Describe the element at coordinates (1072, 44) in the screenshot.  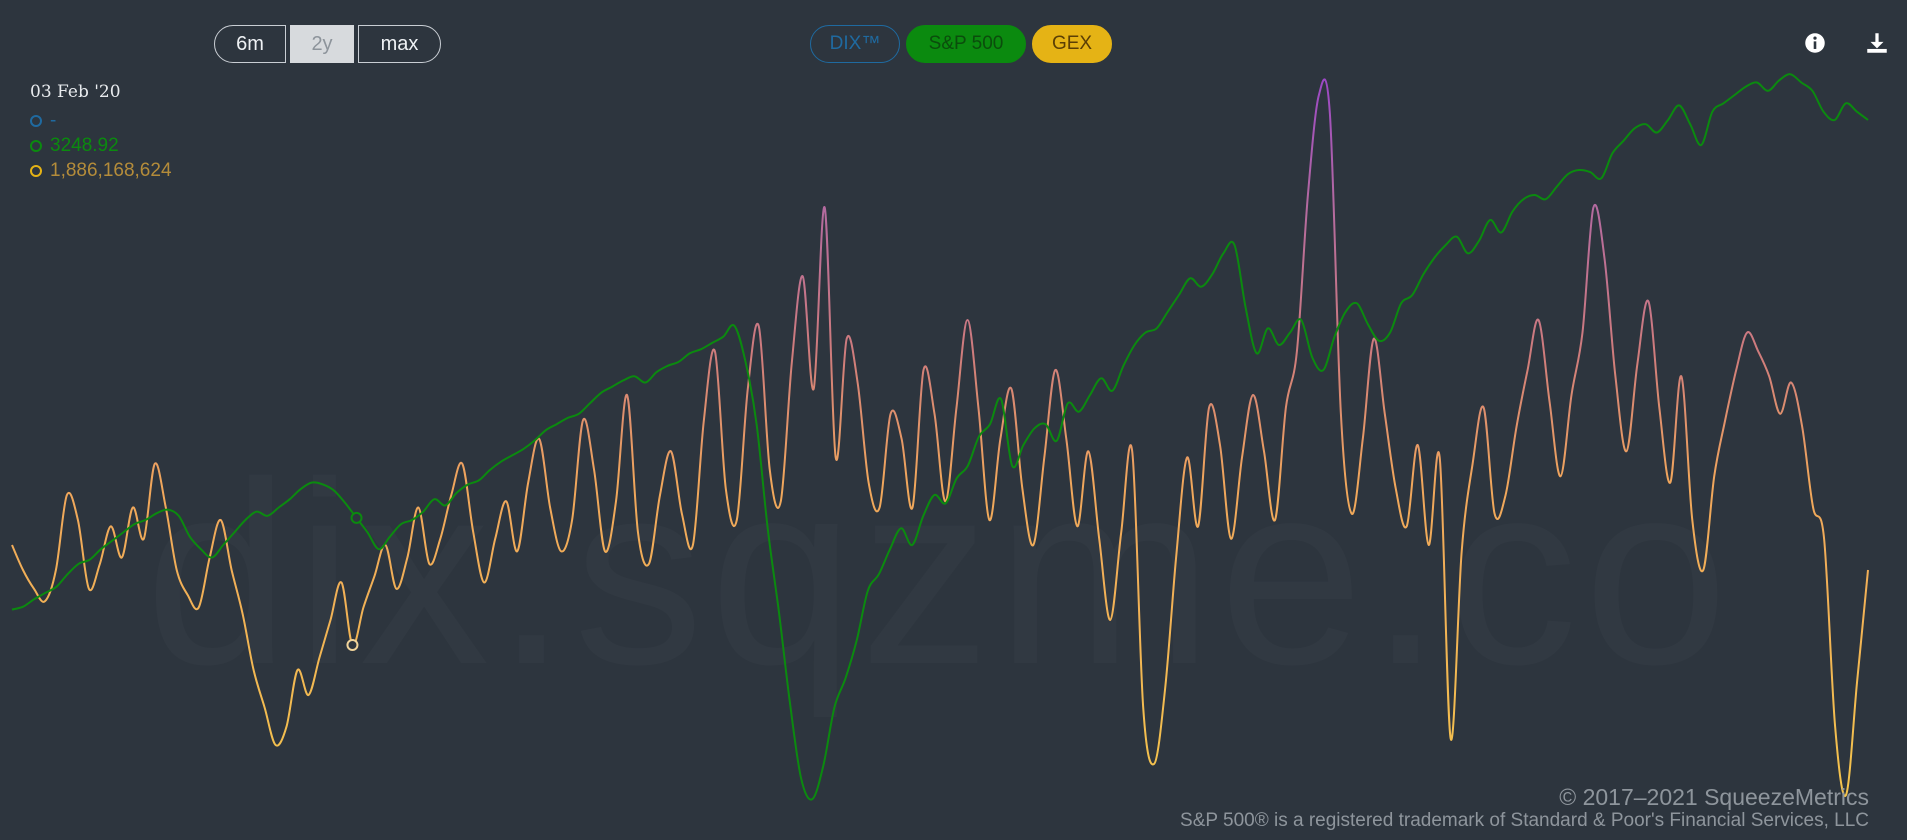
I see `gex-toggle-button: GEX` at that location.